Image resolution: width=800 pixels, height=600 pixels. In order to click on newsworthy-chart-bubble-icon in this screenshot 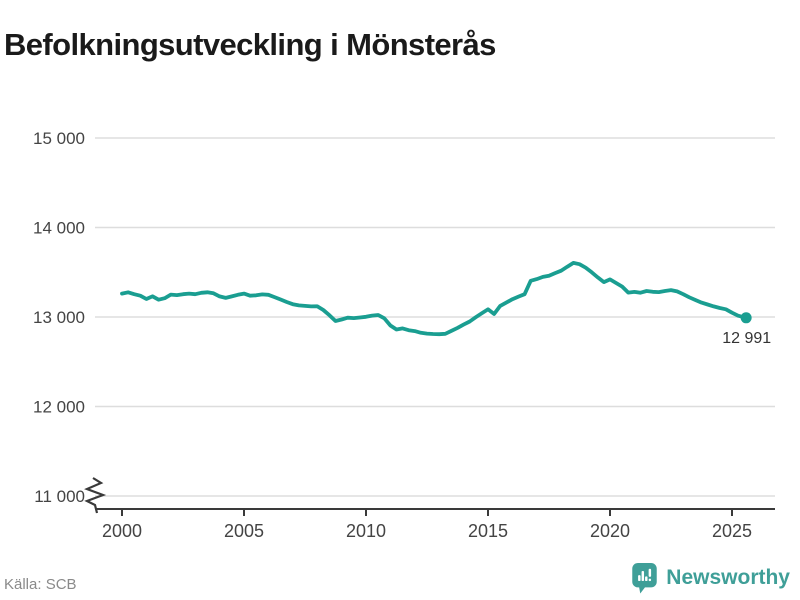, I will do `click(645, 578)`.